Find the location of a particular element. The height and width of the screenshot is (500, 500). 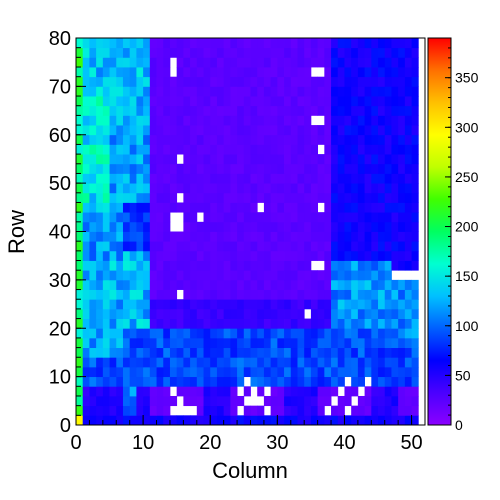

x-tick-label: 10 is located at coordinates (143, 443).